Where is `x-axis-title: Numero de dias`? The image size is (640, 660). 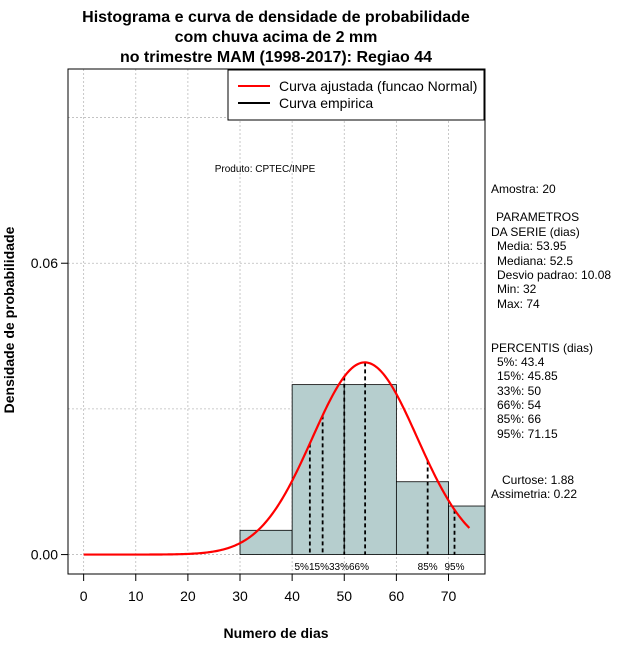 x-axis-title: Numero de dias is located at coordinates (275, 633).